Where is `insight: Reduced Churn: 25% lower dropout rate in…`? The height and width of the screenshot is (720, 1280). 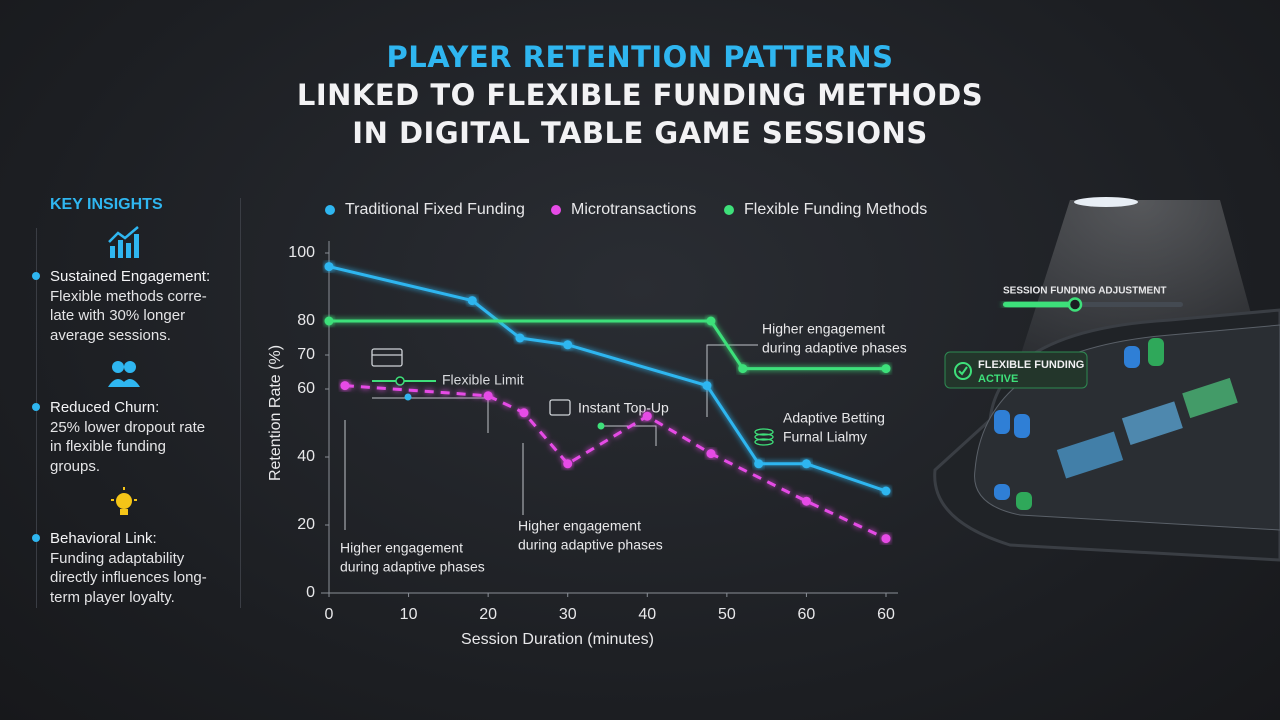
insight: Reduced Churn: 25% lower dropout rate in… is located at coordinates (132, 437).